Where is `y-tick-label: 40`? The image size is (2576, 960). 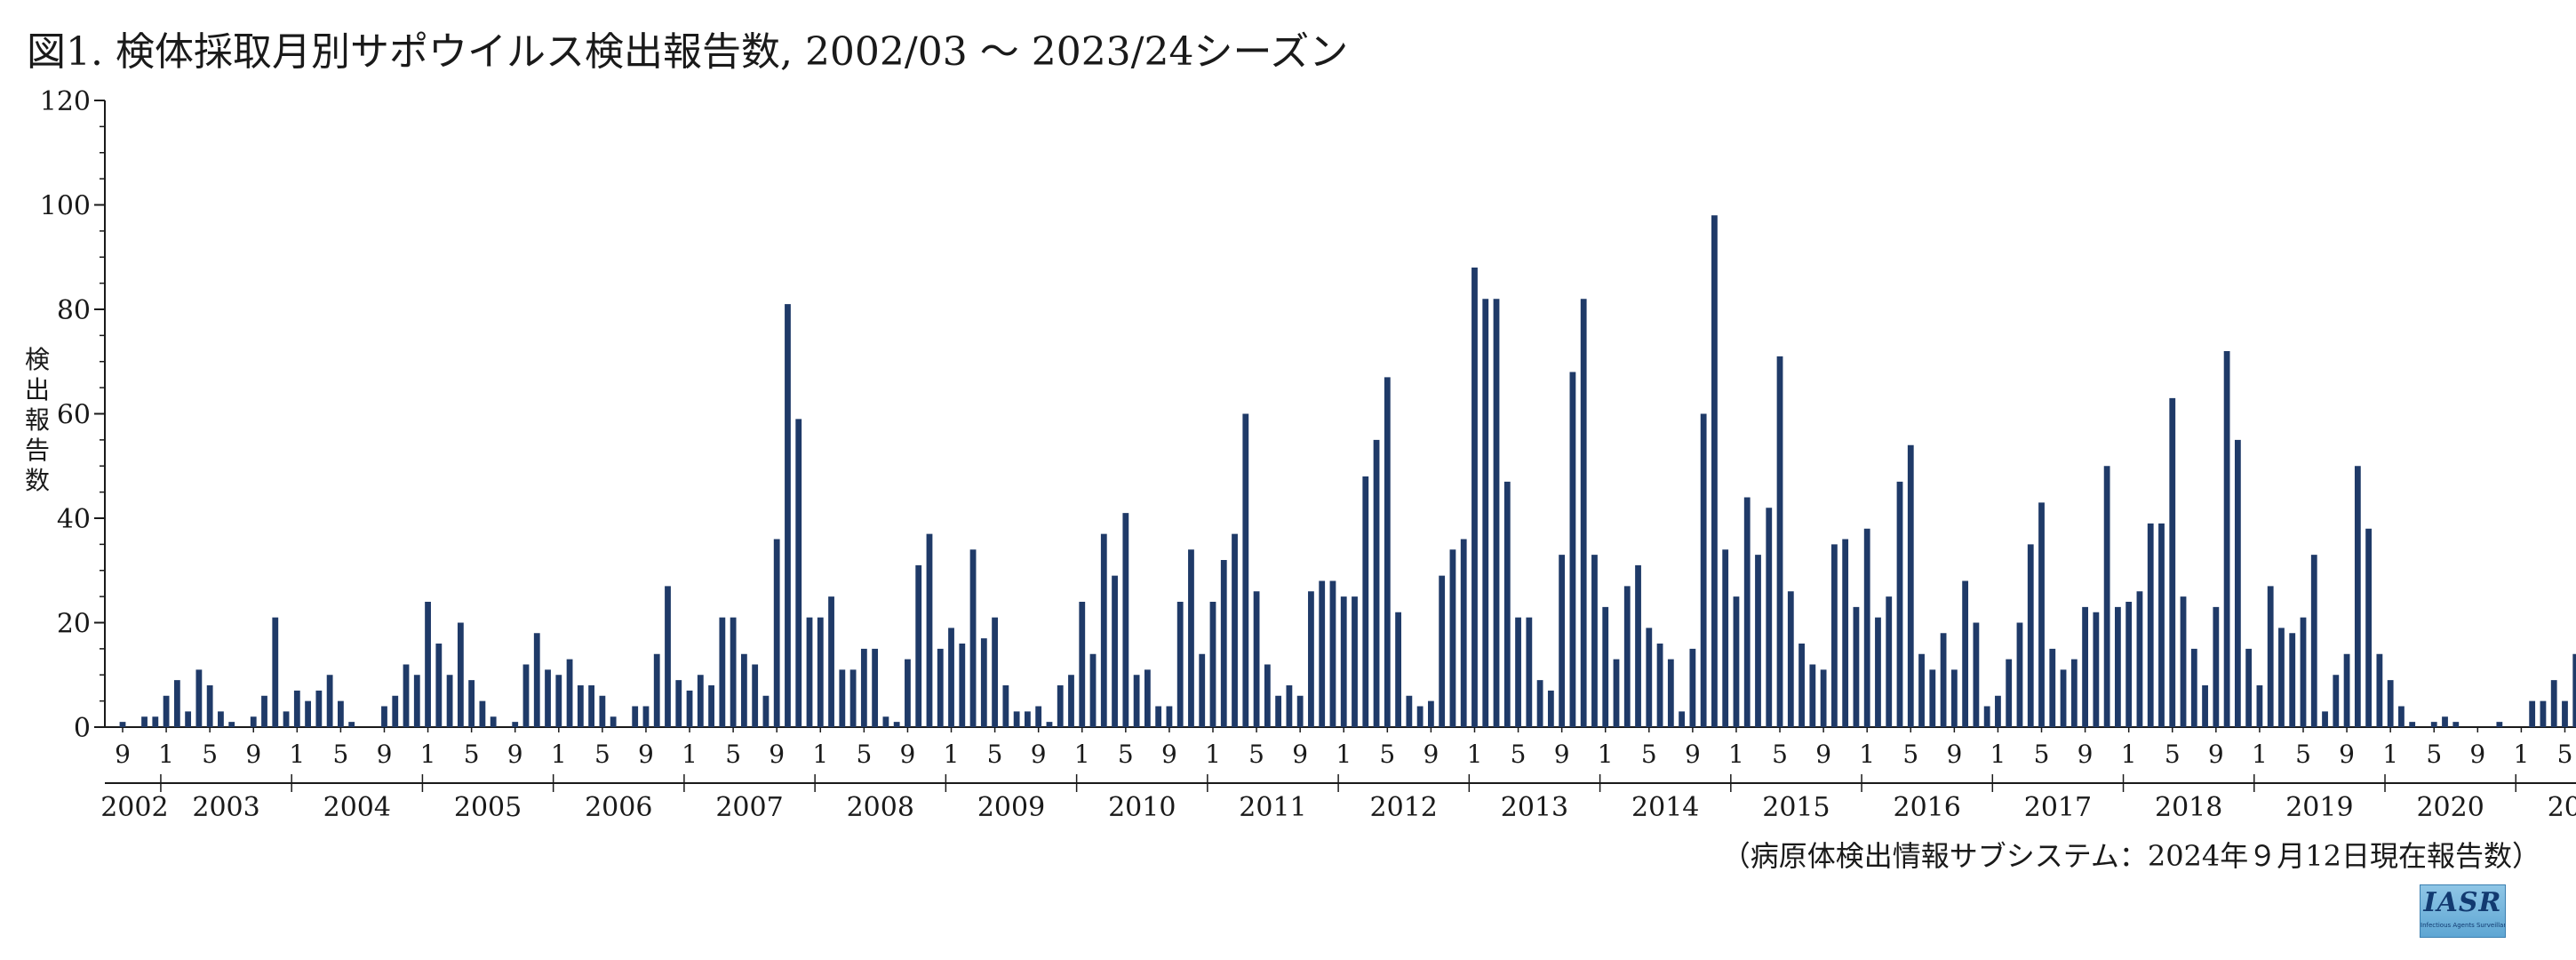
y-tick-label: 40 is located at coordinates (74, 519).